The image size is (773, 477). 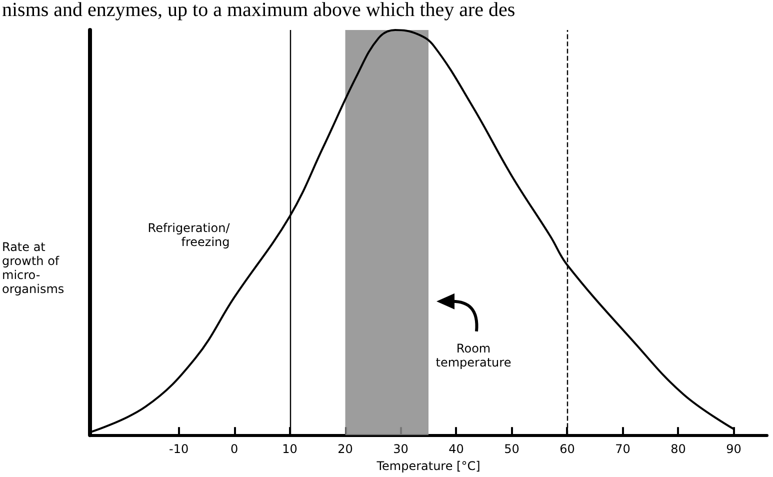 What do you see at coordinates (345, 449) in the screenshot?
I see `x-tick-label: 20` at bounding box center [345, 449].